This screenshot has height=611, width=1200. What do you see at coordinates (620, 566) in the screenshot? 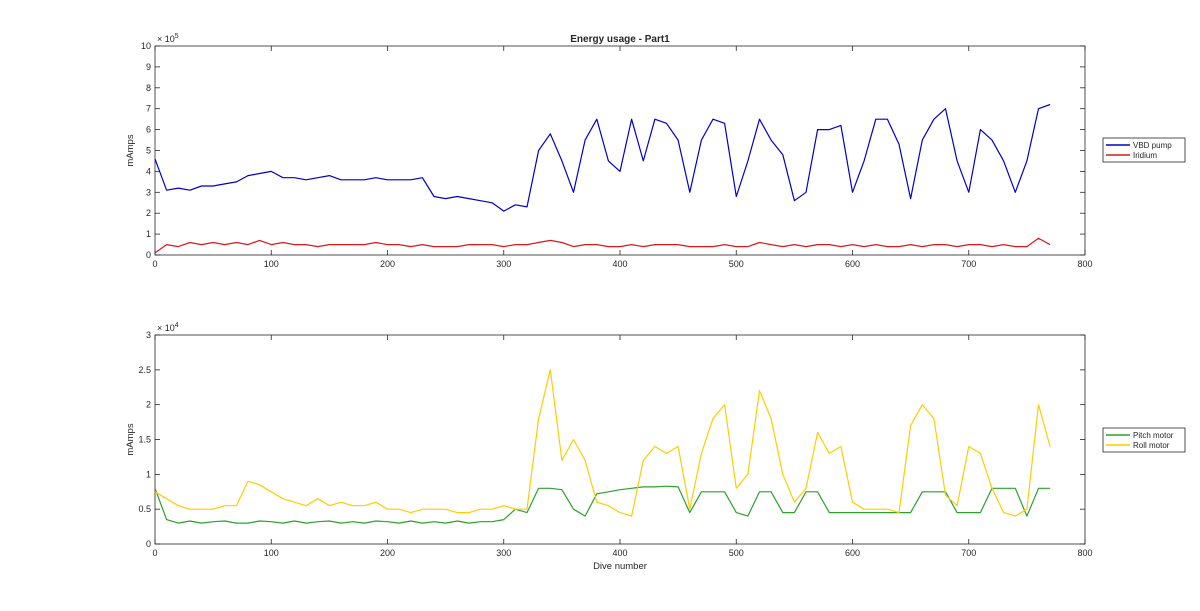
I see `x-axis-label: Dive number` at bounding box center [620, 566].